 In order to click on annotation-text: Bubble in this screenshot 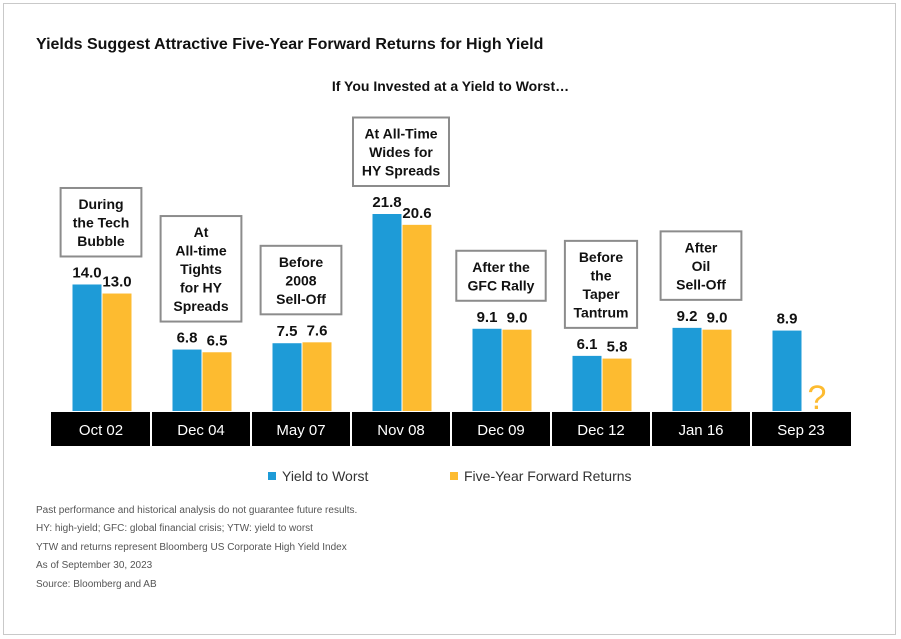, I will do `click(101, 241)`.